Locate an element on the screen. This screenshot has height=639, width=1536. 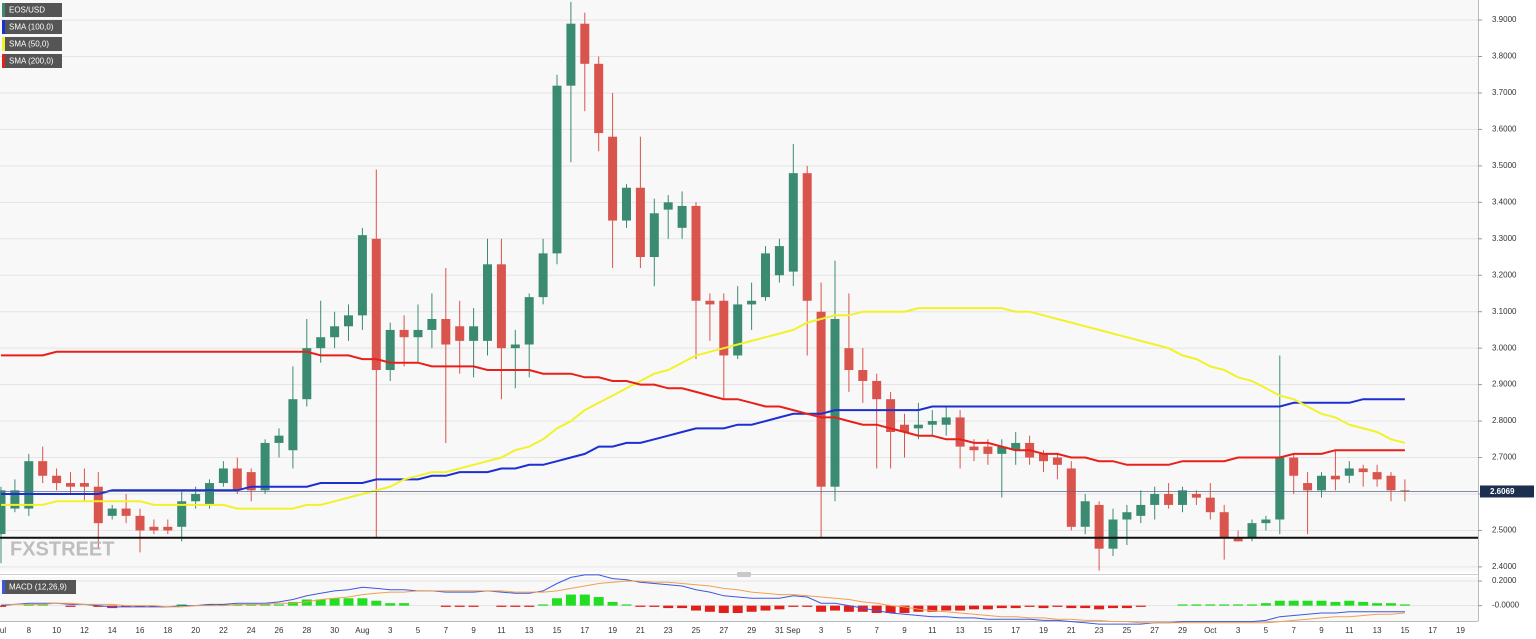
y-tick-label: 3.3000 is located at coordinates (1504, 238).